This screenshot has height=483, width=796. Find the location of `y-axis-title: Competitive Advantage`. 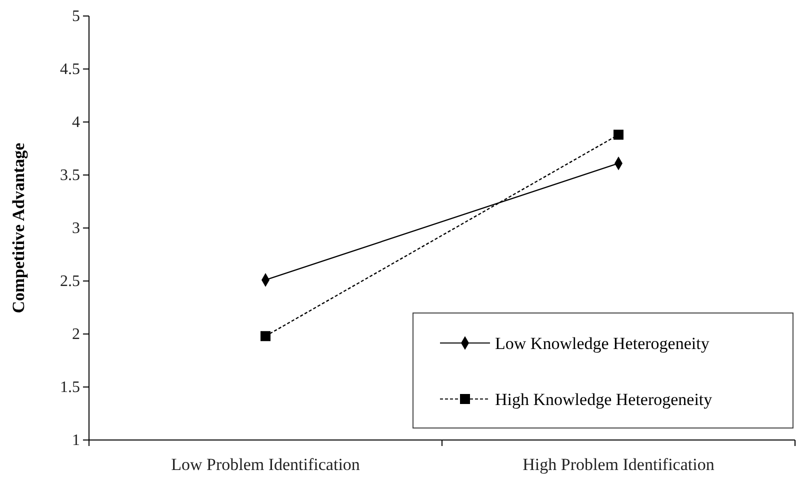

y-axis-title: Competitive Advantage is located at coordinates (18, 228).